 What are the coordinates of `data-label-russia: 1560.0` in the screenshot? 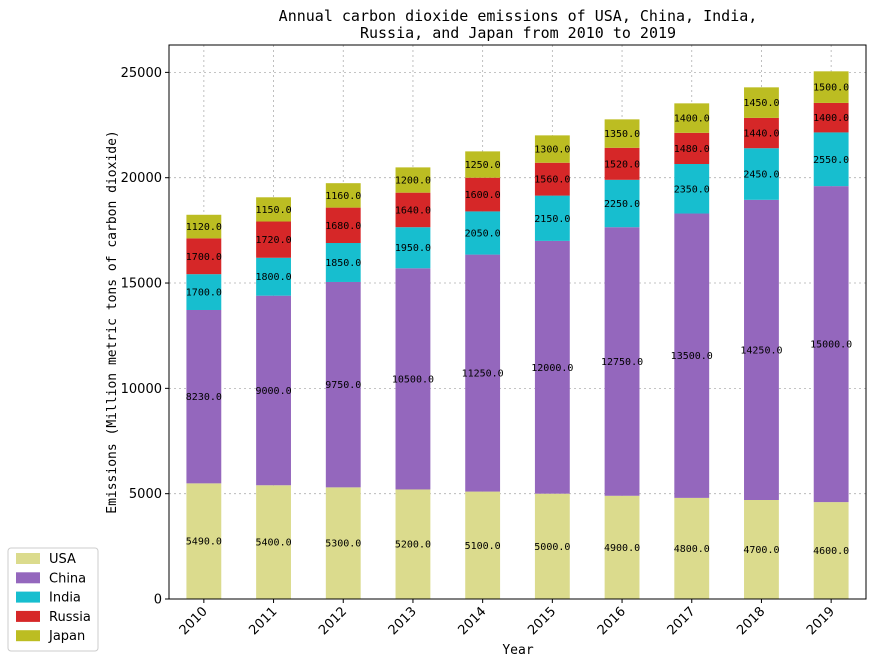 It's located at (552, 180).